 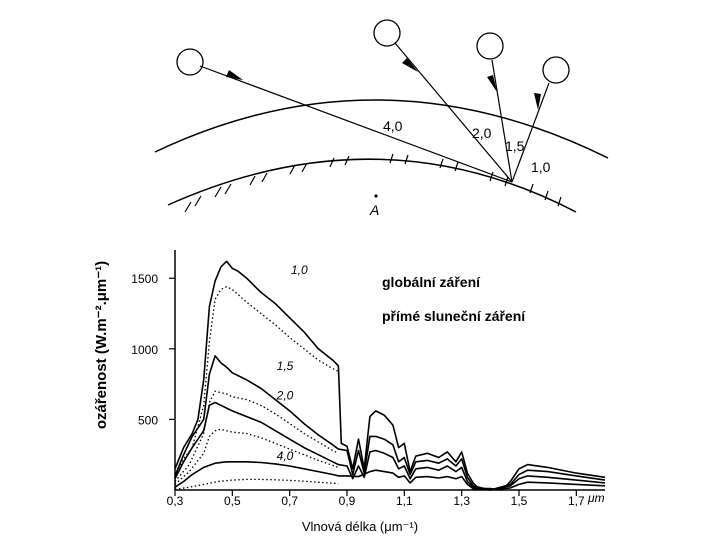 I want to click on sun-rays, so click(x=374, y=112).